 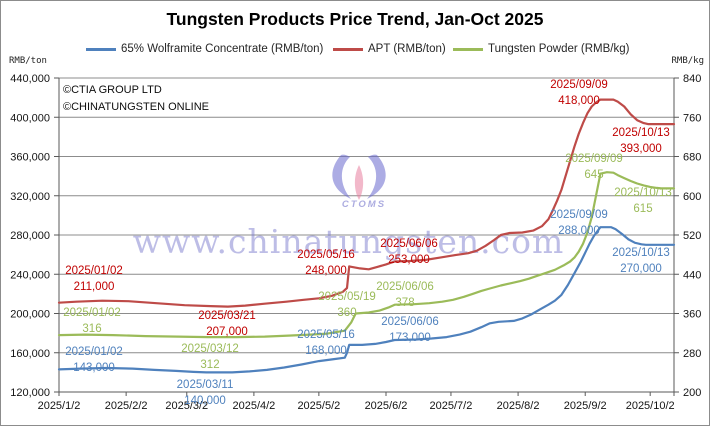 What do you see at coordinates (585, 406) in the screenshot?
I see `x-axis-tick-label: 2025/9/2` at bounding box center [585, 406].